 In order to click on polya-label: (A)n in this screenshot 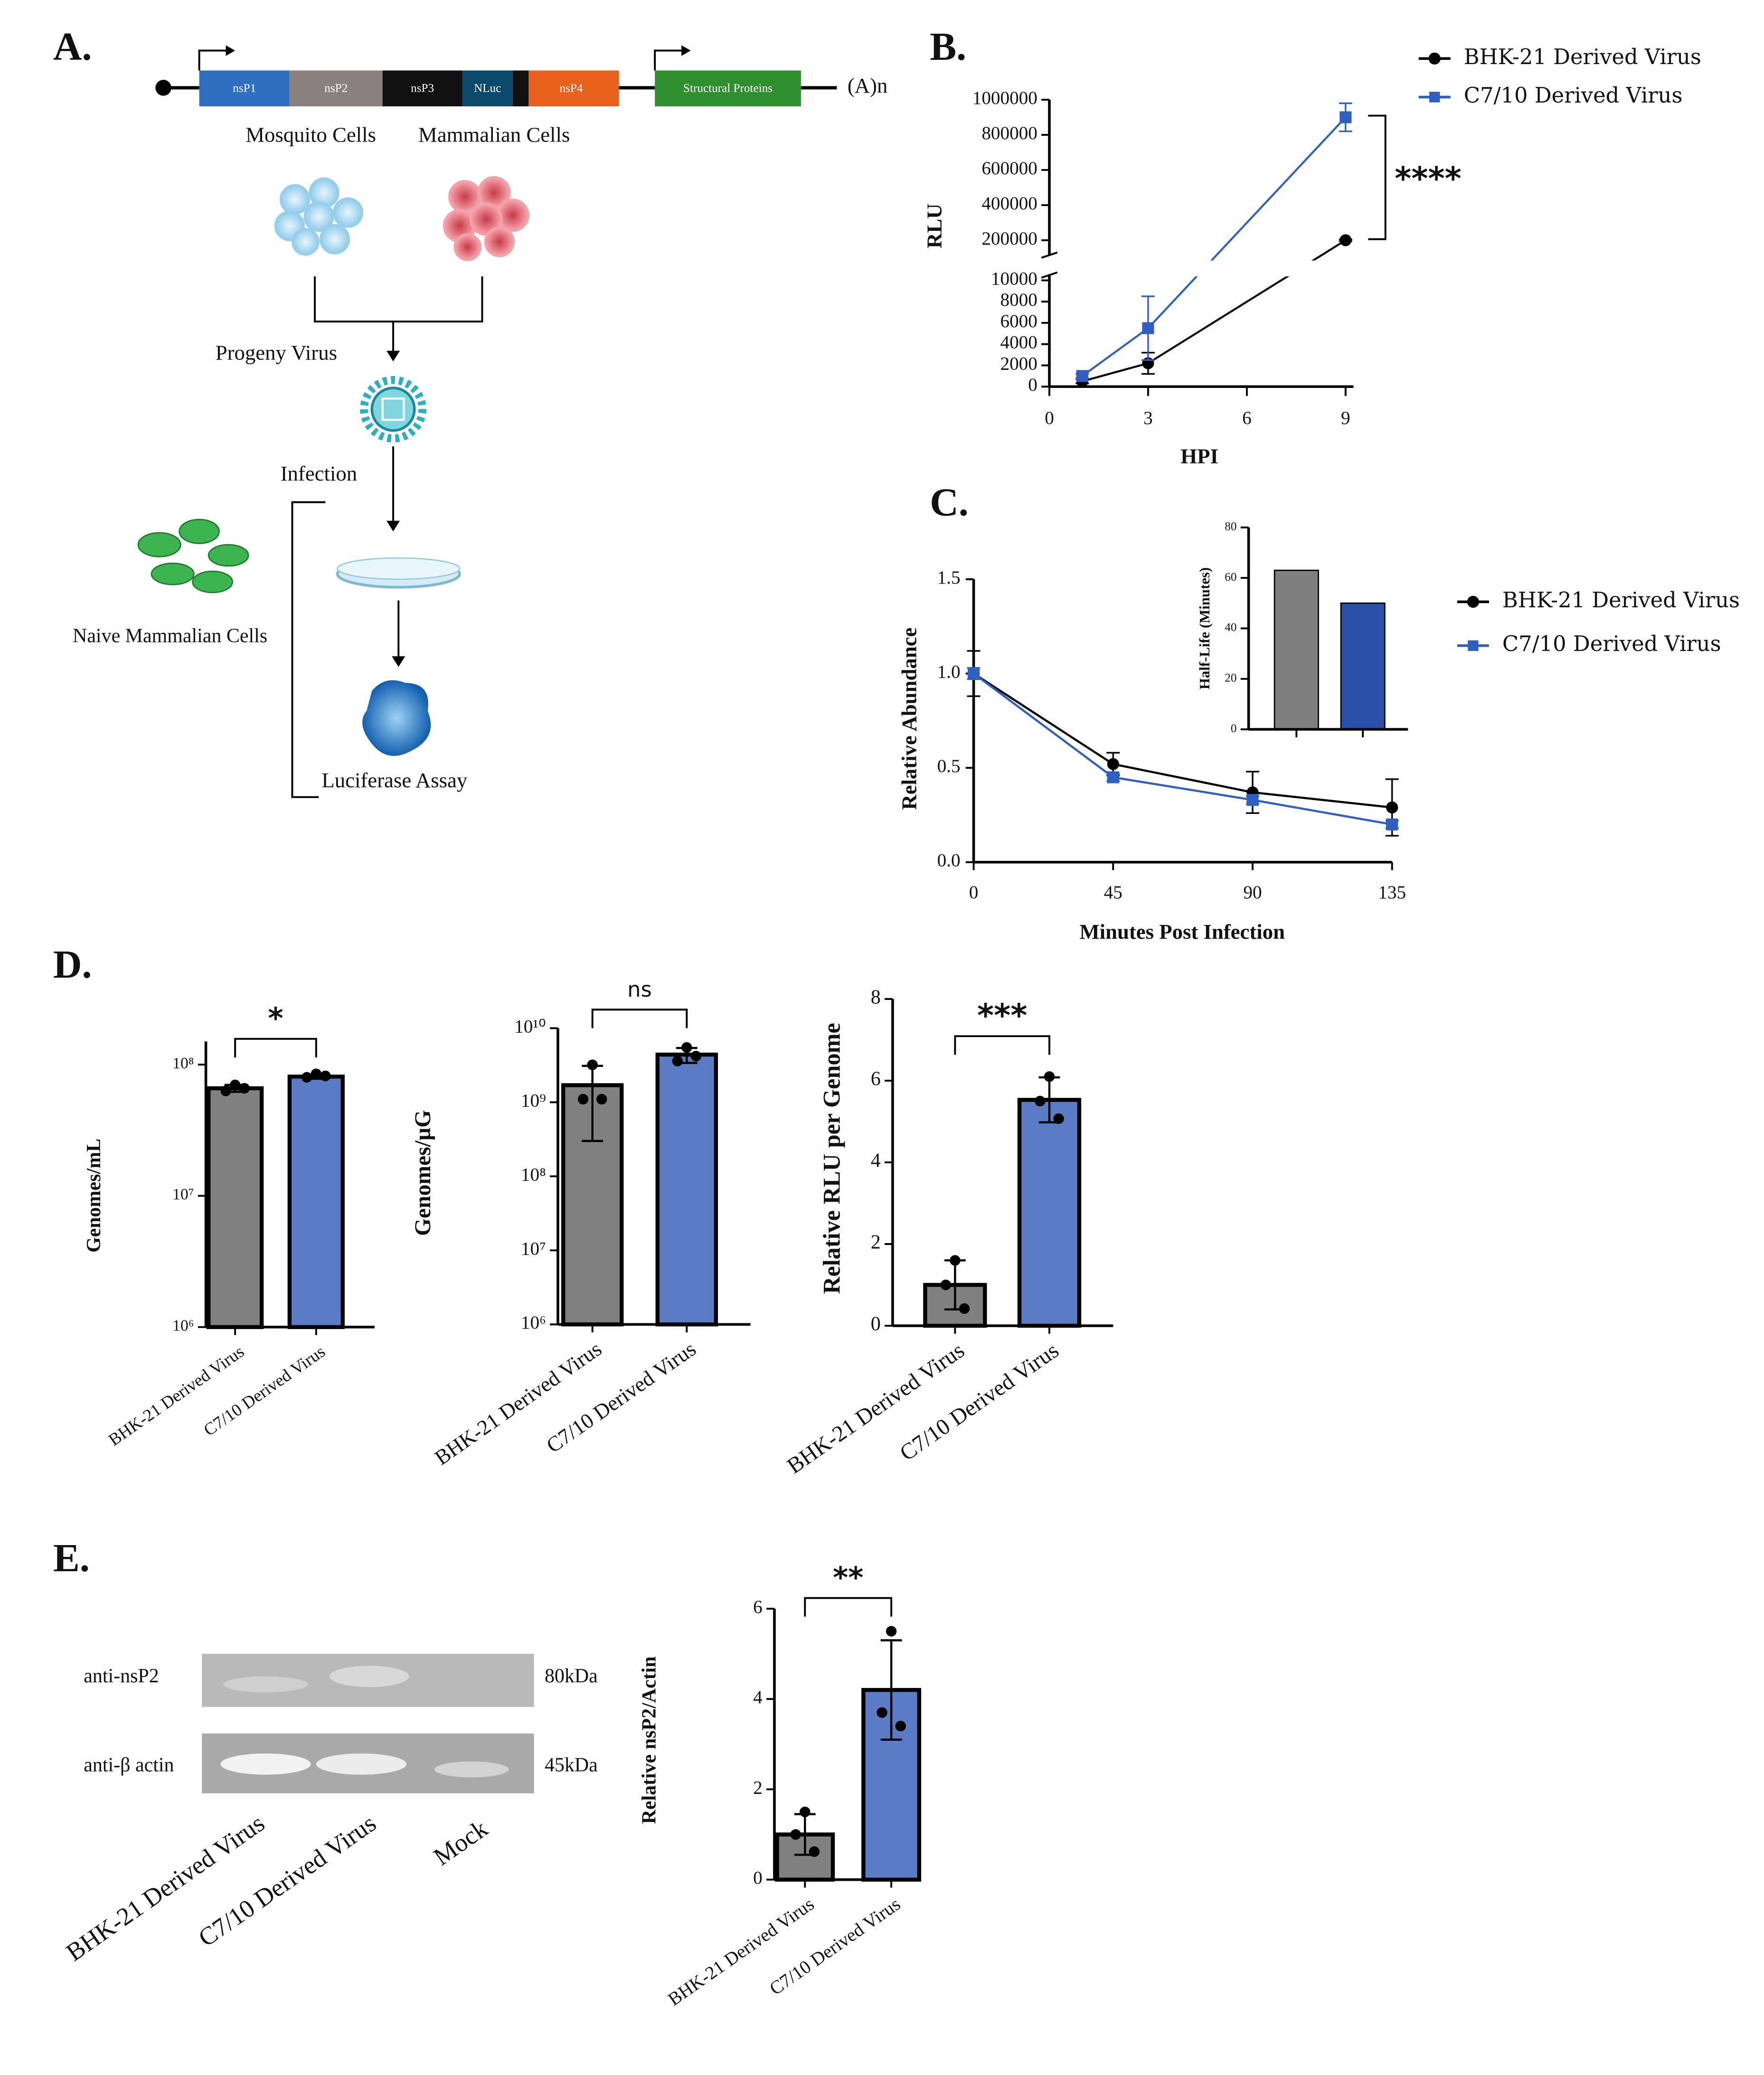, I will do `click(867, 86)`.